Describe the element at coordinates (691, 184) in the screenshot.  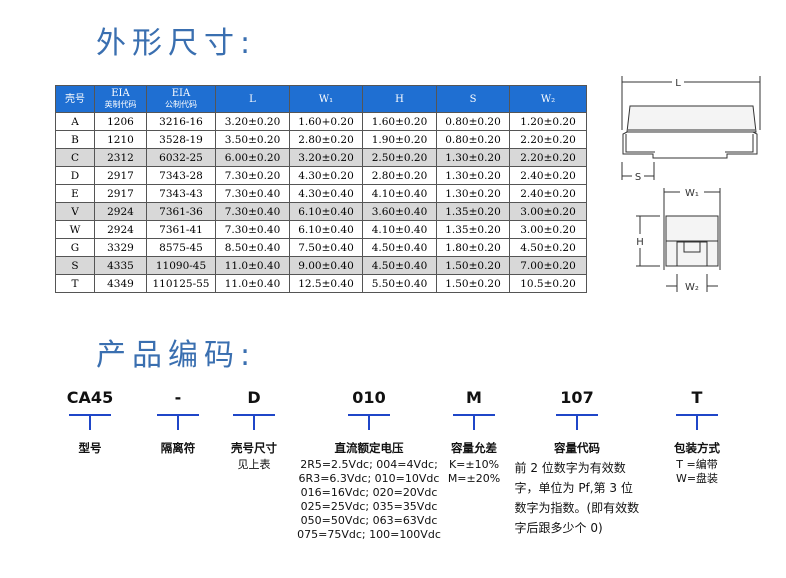
I see `package-diagram: L S W₁ H W₂` at that location.